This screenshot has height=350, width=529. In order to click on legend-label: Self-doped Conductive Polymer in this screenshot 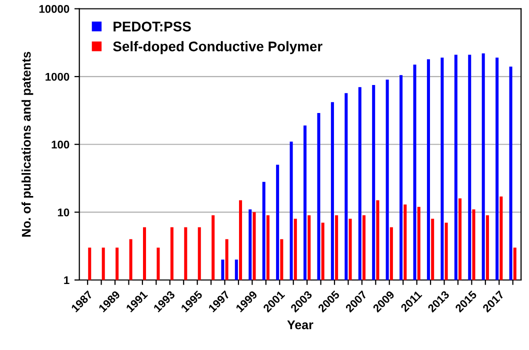, I will do `click(217, 47)`.